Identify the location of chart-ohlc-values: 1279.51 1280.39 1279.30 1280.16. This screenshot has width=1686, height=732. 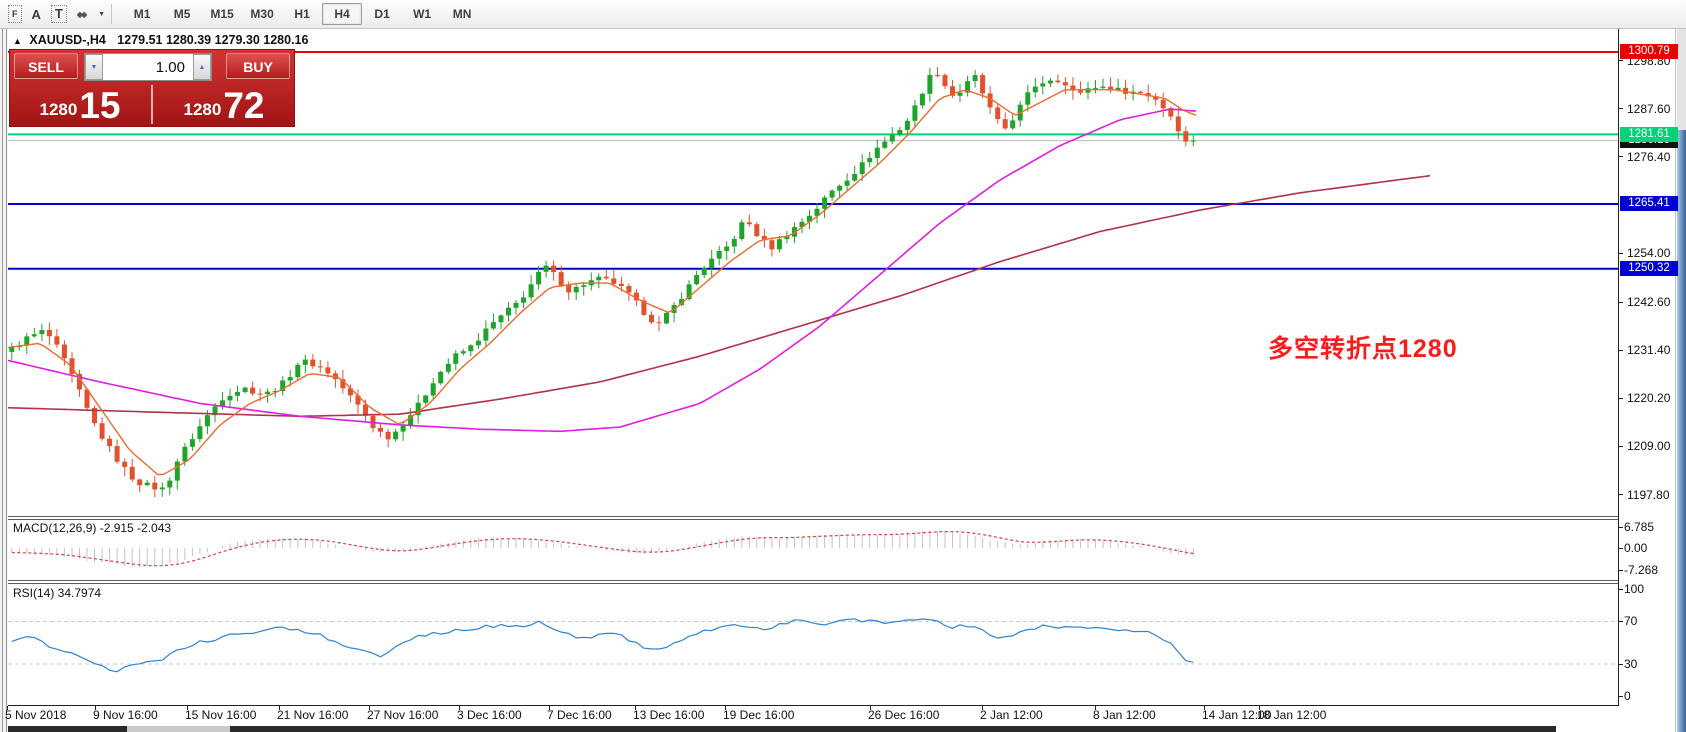
(213, 40).